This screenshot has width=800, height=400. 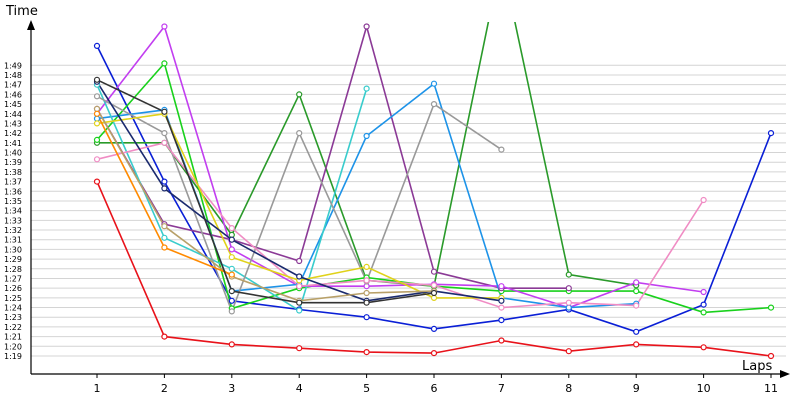 I want to click on y-tick-label: 1:27, so click(x=13, y=278).